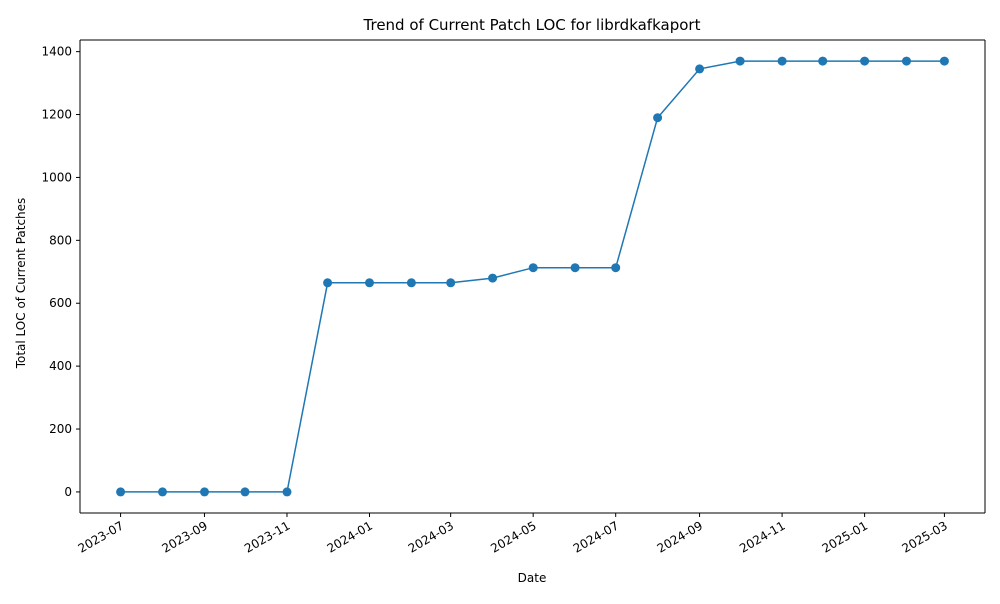  What do you see at coordinates (21, 284) in the screenshot?
I see `y-axis-title: Total LOC of Current Patches` at bounding box center [21, 284].